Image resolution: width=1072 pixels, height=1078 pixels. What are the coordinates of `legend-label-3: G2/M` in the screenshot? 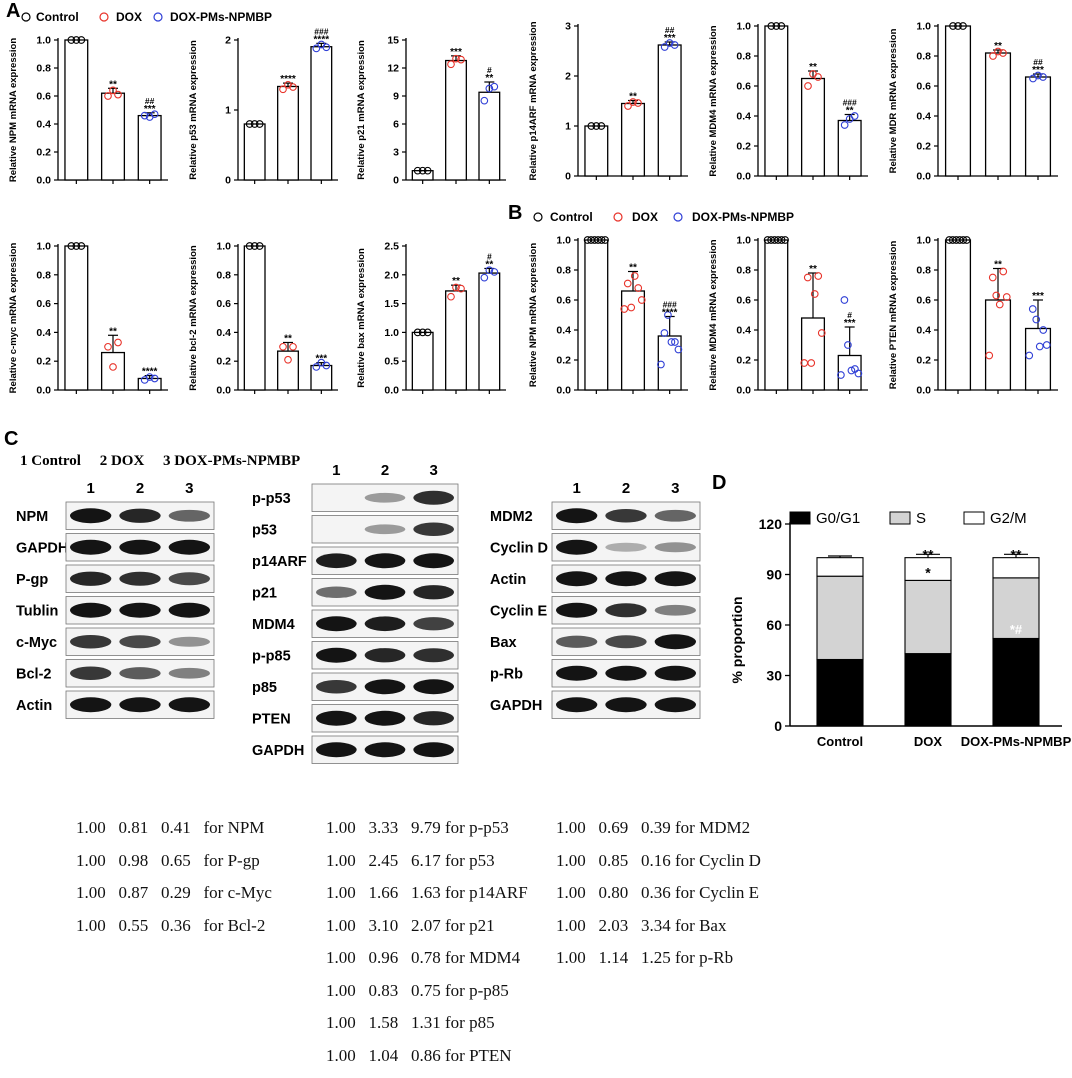 It's located at (1008, 518).